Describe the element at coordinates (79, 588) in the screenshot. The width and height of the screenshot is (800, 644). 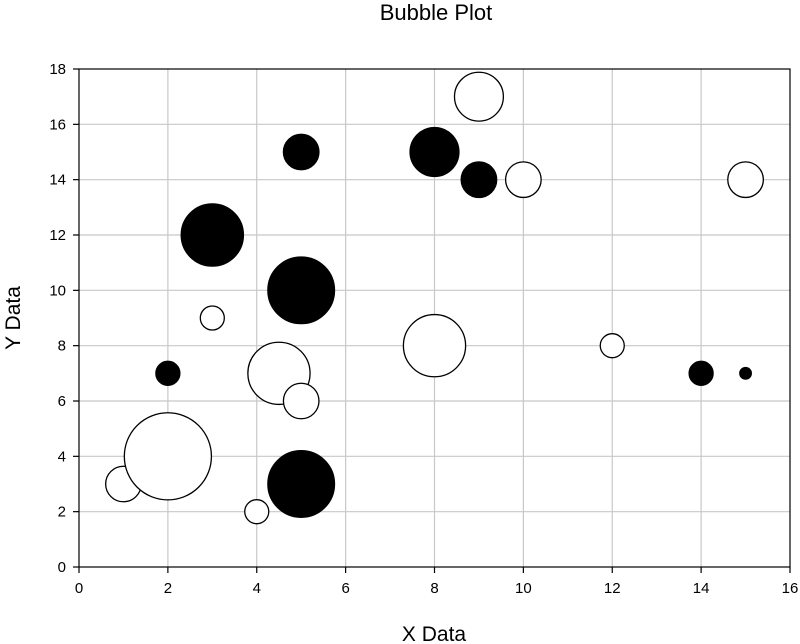
I see `x-tick-label: 0` at that location.